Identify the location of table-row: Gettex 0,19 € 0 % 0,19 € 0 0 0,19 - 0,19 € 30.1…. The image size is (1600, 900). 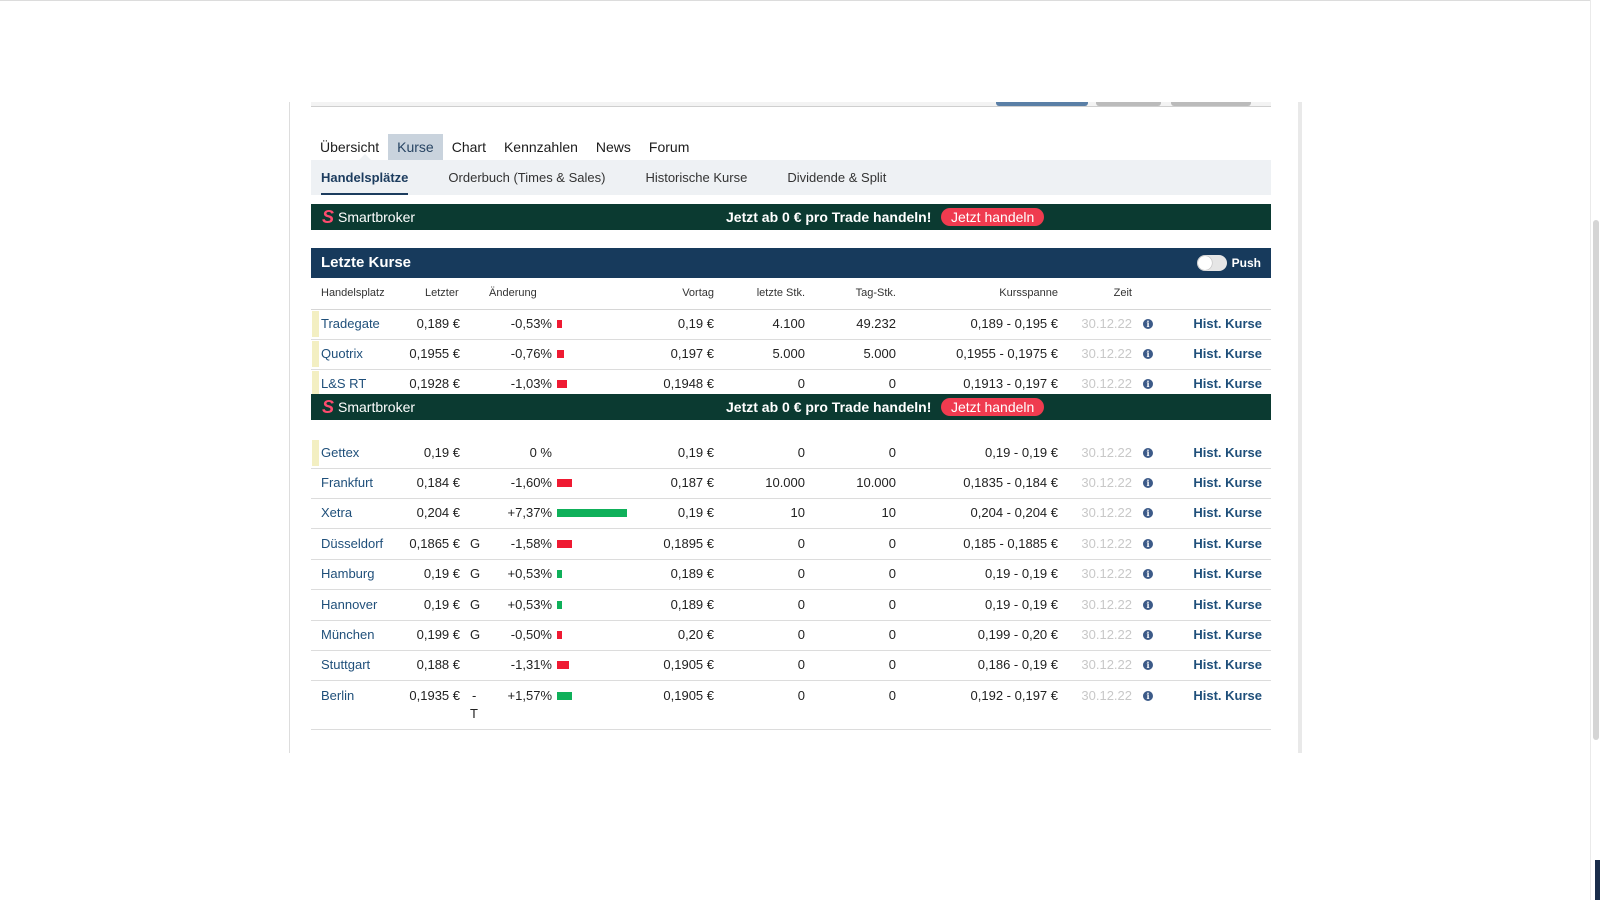
(791, 453).